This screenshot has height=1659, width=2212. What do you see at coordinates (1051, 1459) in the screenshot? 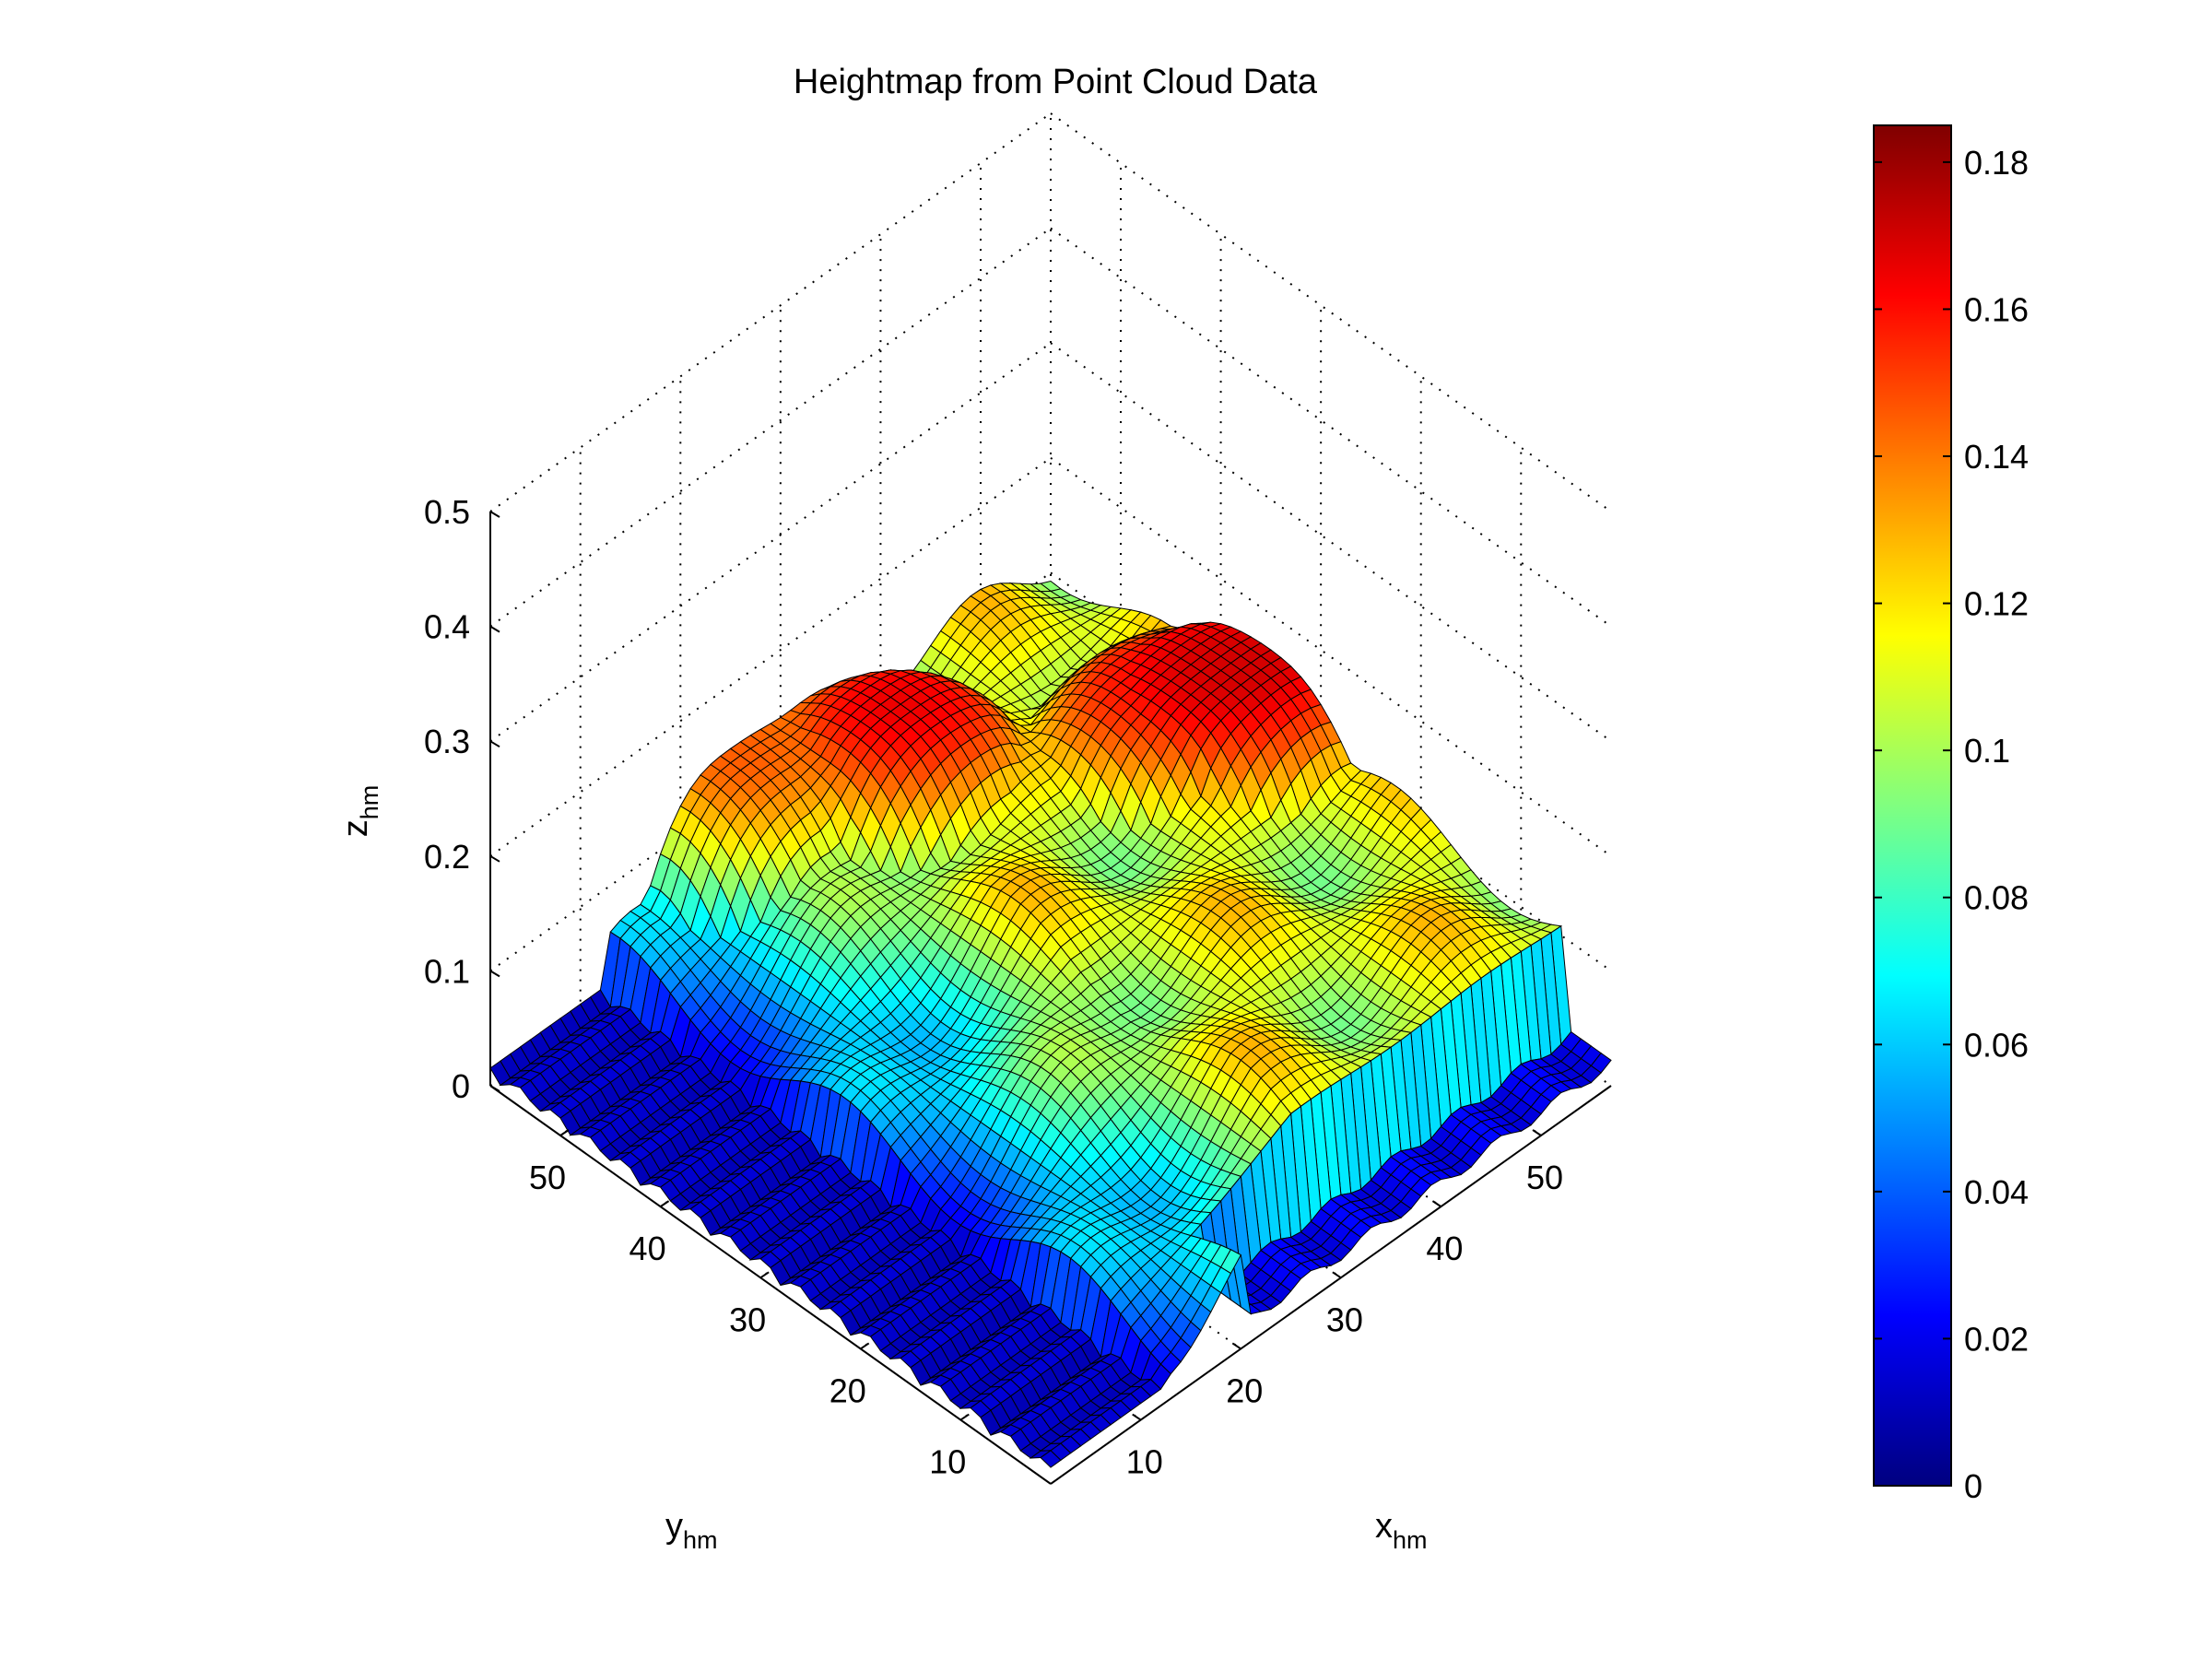
I see `surface-cell` at bounding box center [1051, 1459].